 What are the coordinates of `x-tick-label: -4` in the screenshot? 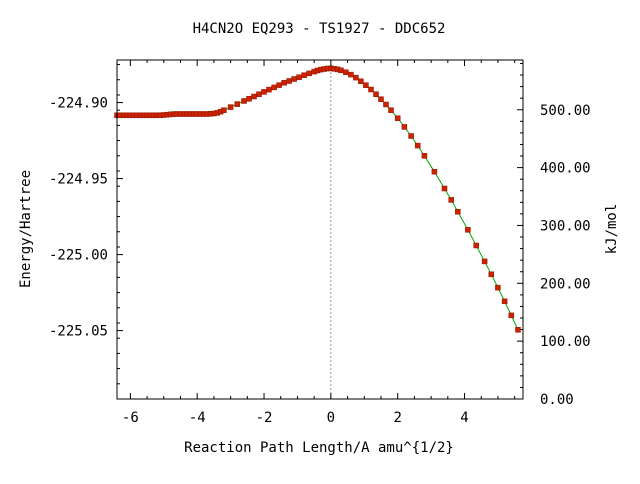 It's located at (197, 418).